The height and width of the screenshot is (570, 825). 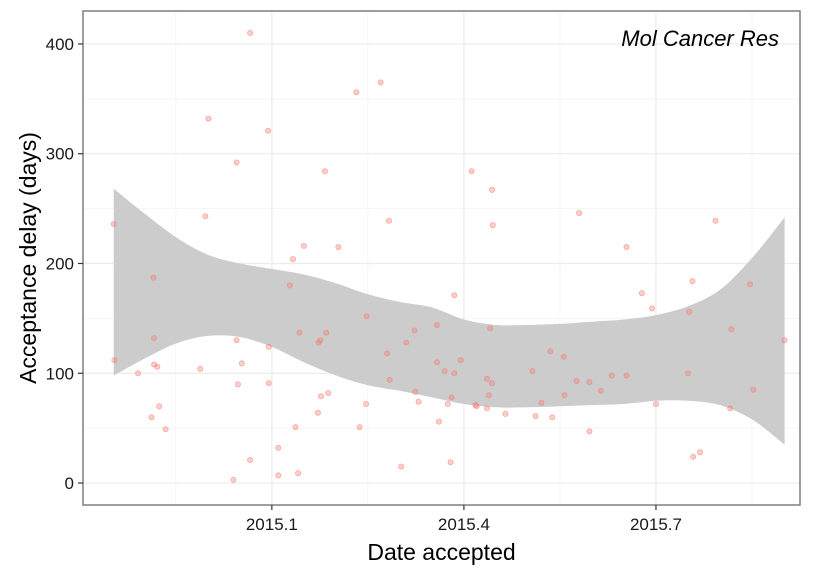 What do you see at coordinates (69, 483) in the screenshot?
I see `y-tick-label: 0` at bounding box center [69, 483].